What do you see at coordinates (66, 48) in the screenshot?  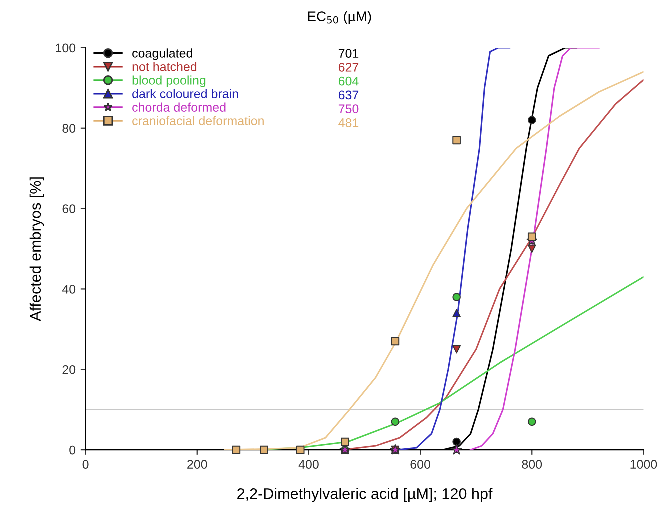 I see `y-tick-label: 100` at bounding box center [66, 48].